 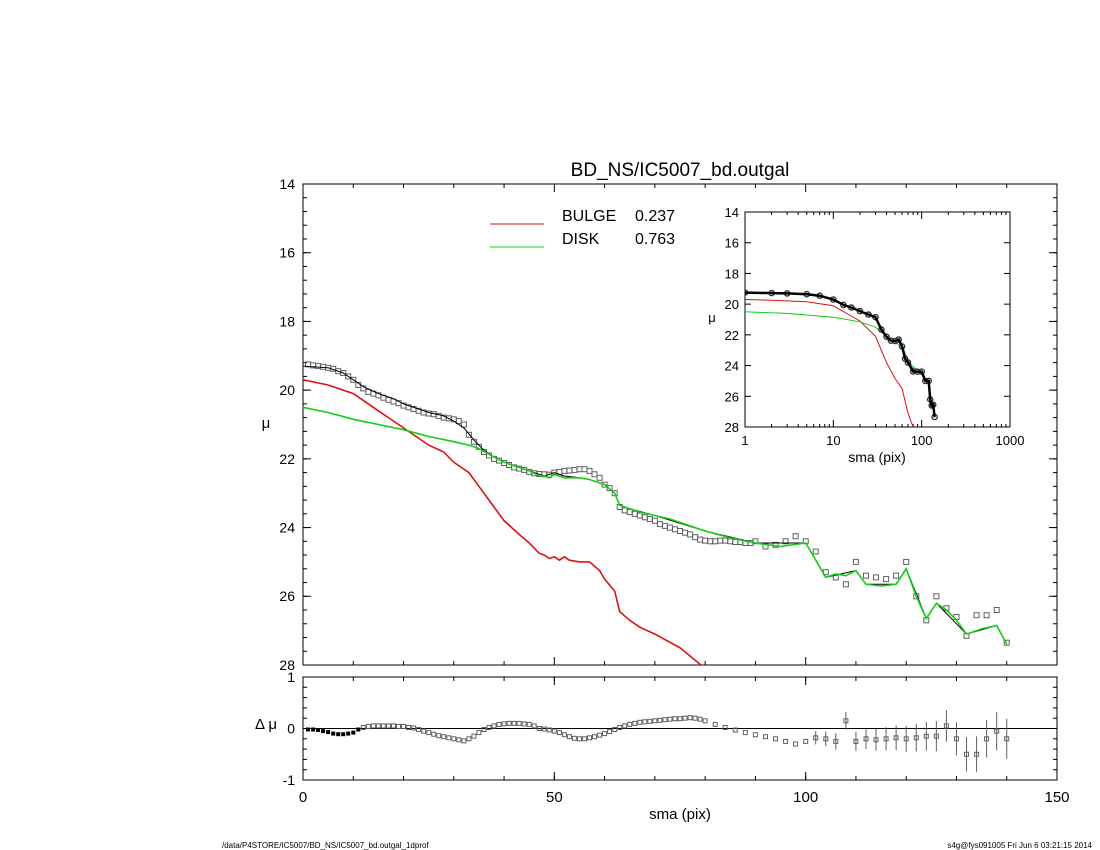 I want to click on legend-value-1: 0.763, so click(x=655, y=239).